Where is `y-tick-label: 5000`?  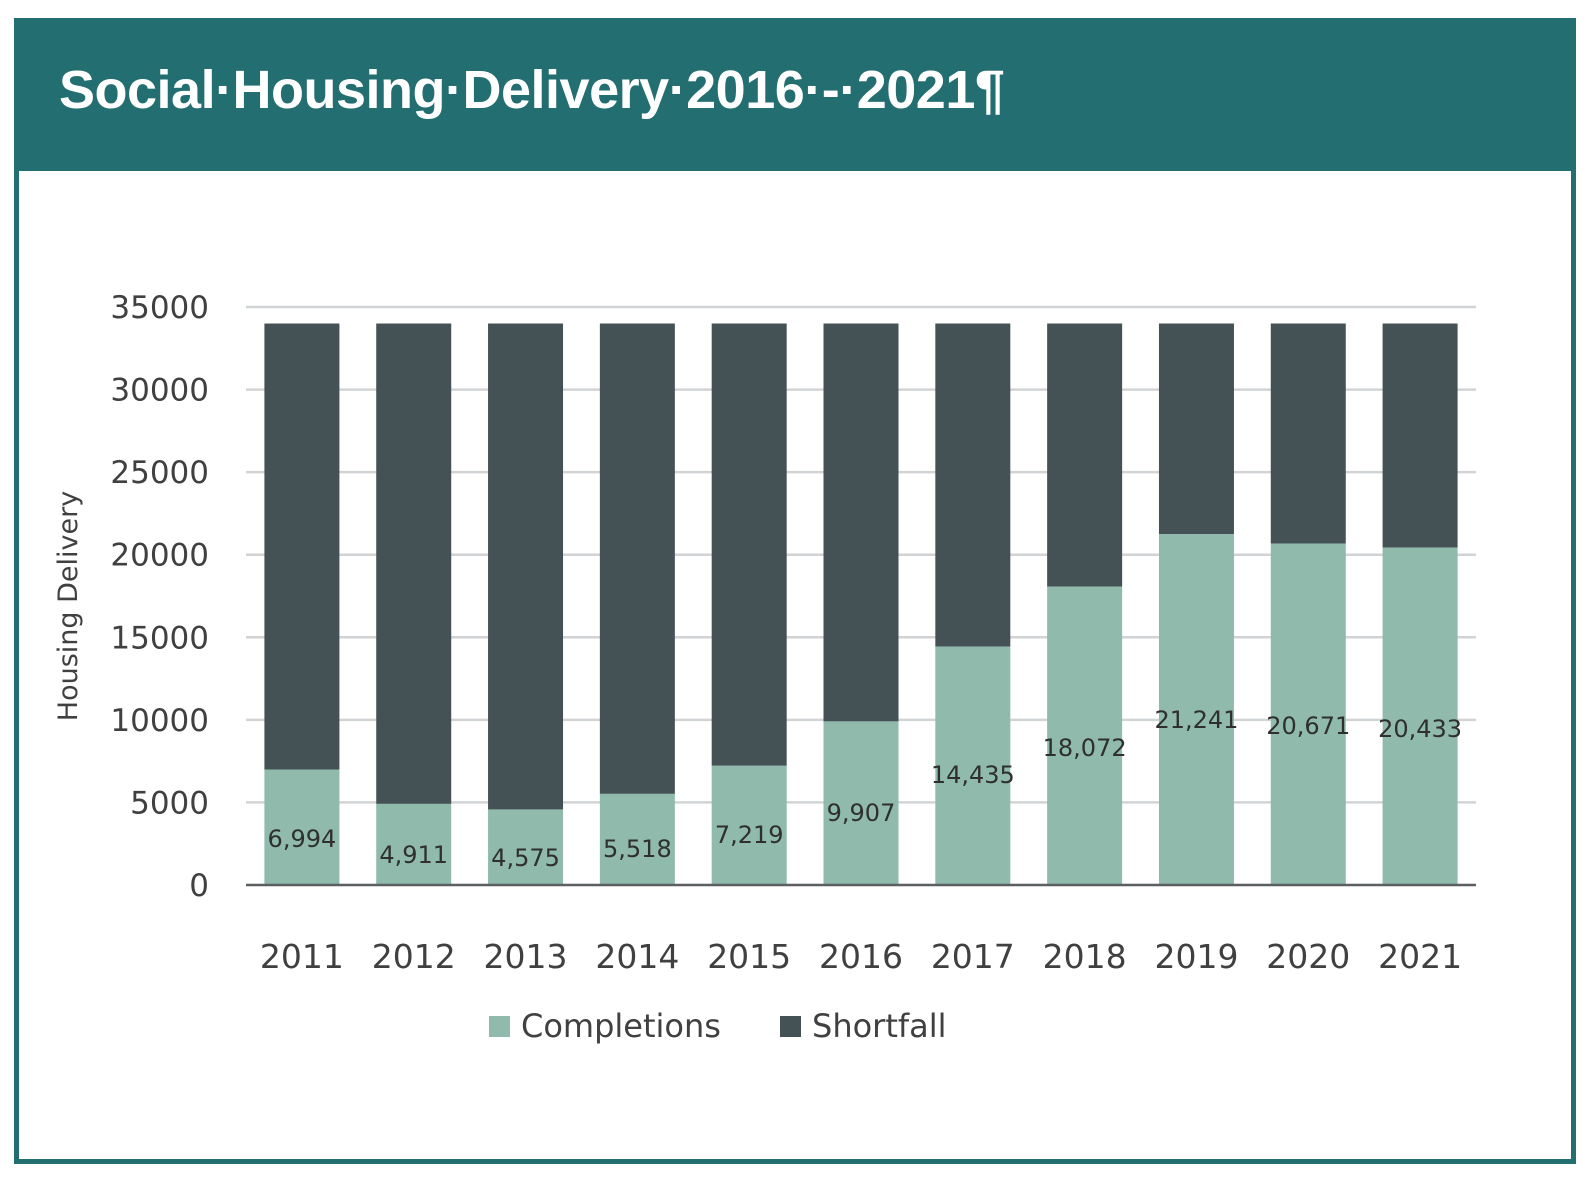 y-tick-label: 5000 is located at coordinates (169, 803).